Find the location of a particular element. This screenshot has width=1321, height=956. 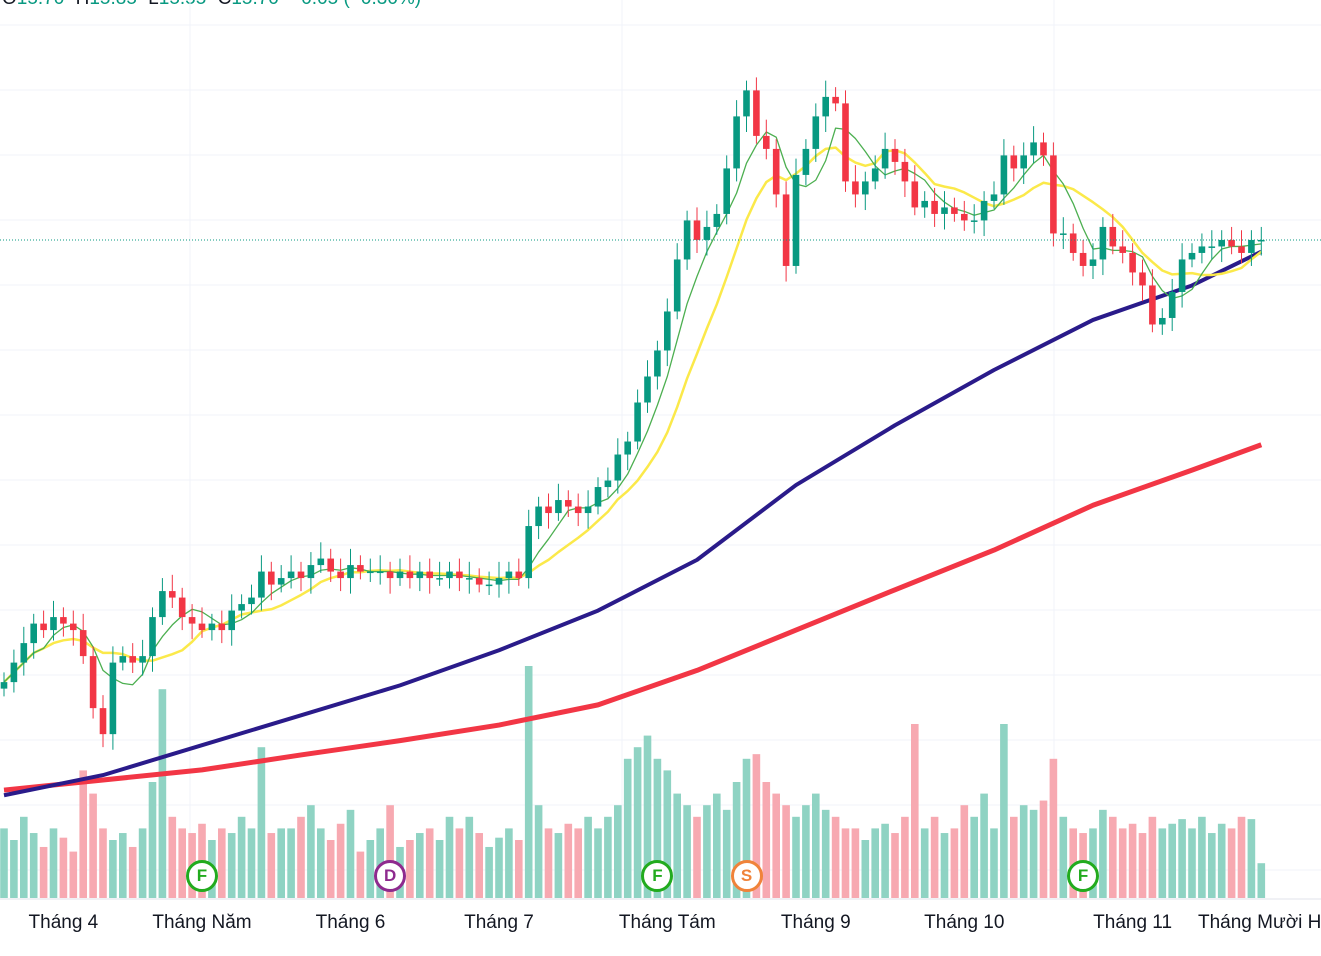

close-label: C is located at coordinates (225, 4).